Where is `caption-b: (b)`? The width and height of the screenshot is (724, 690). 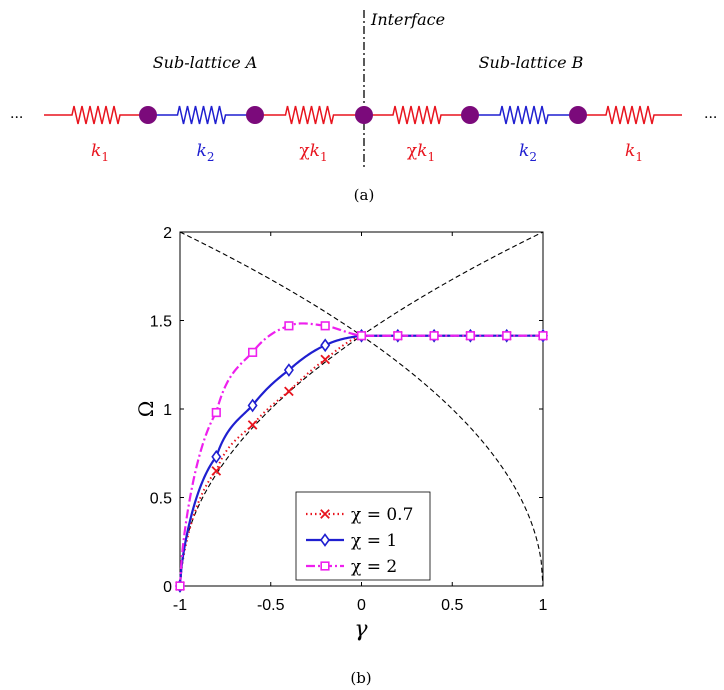
caption-b: (b) is located at coordinates (360, 678).